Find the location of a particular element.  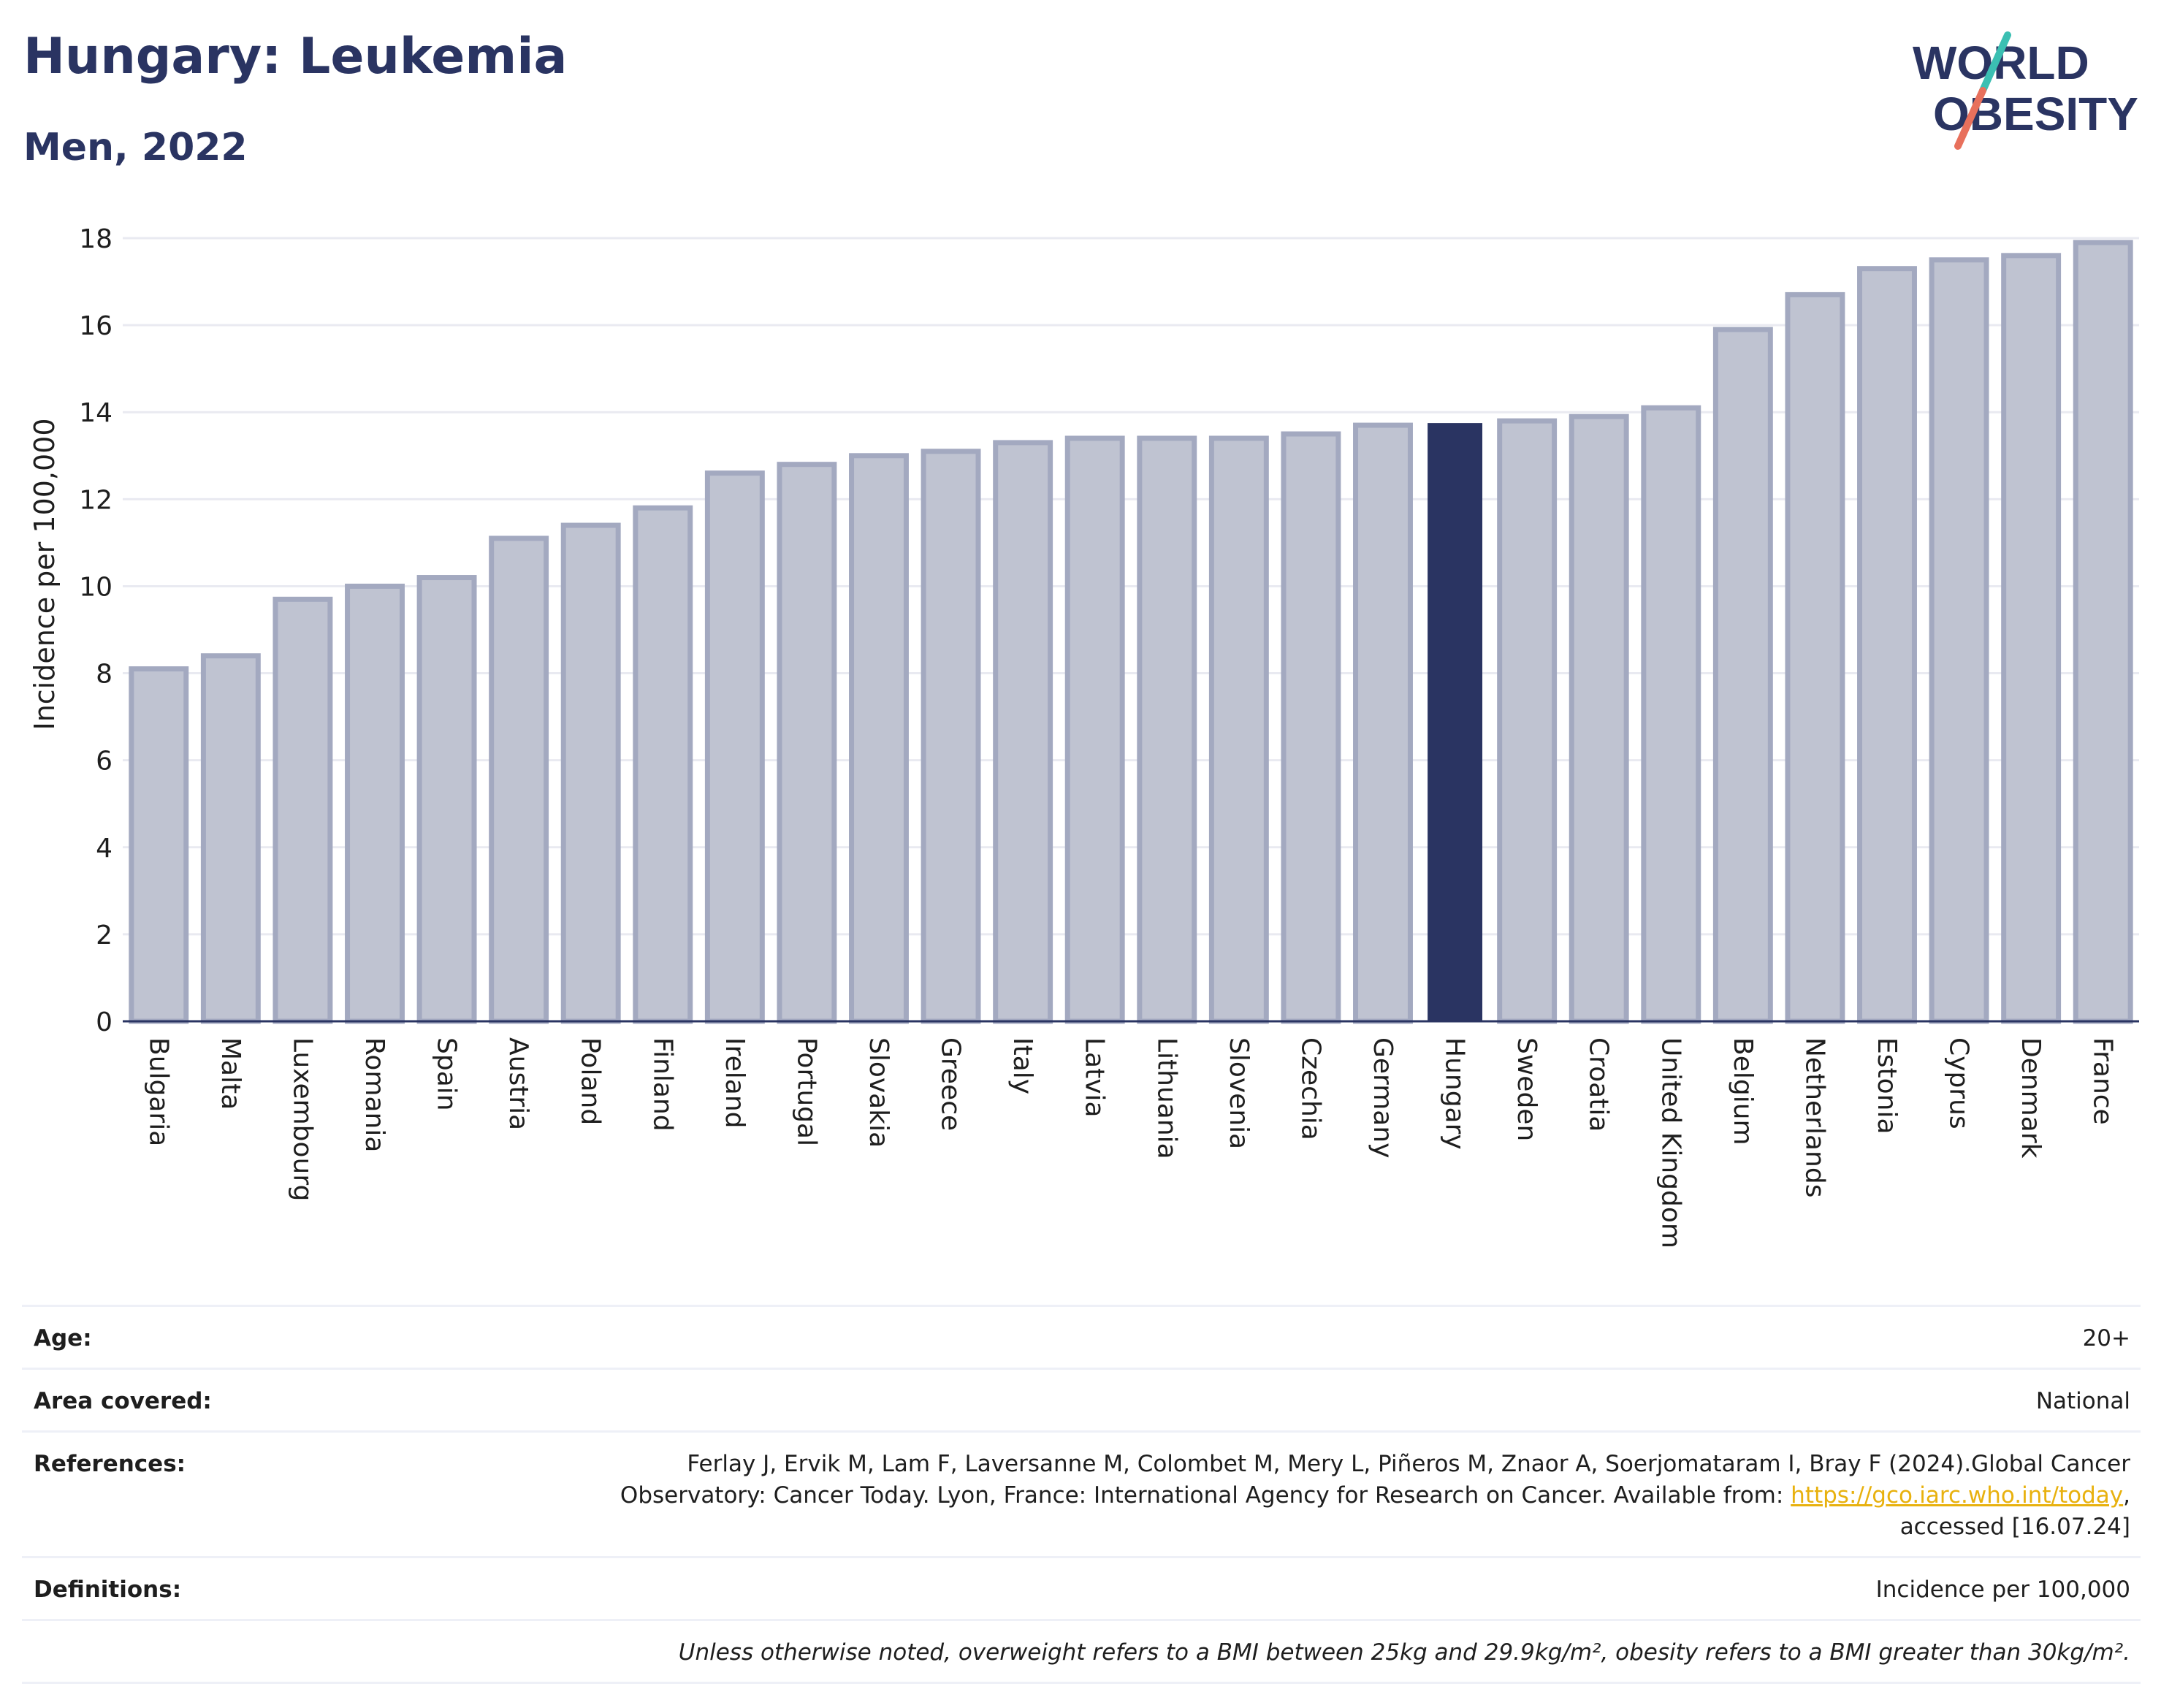

x-tick-label: Portugal is located at coordinates (806, 1091).